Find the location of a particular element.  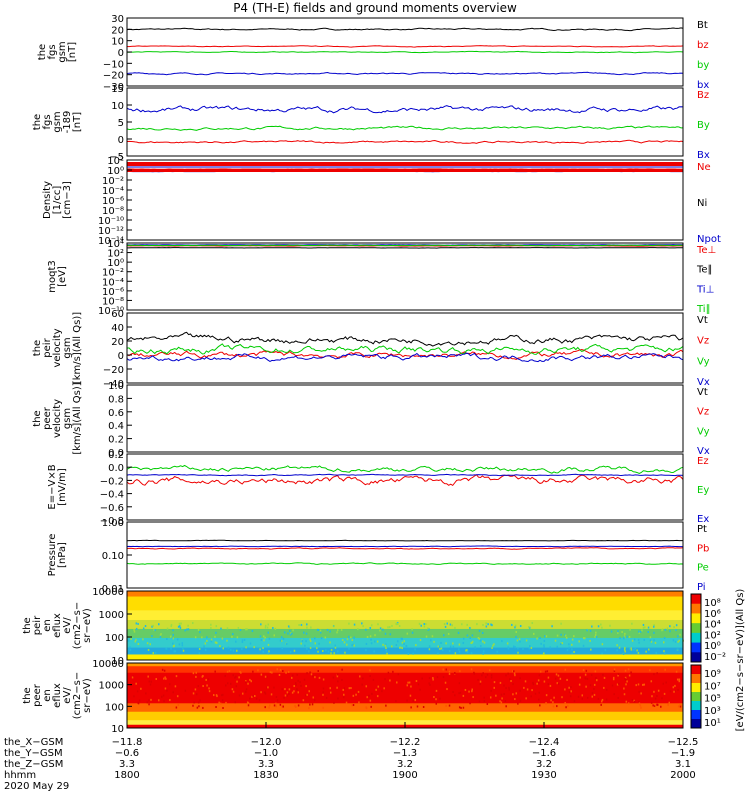

y-tick-label: 30 is located at coordinates (117, 19).